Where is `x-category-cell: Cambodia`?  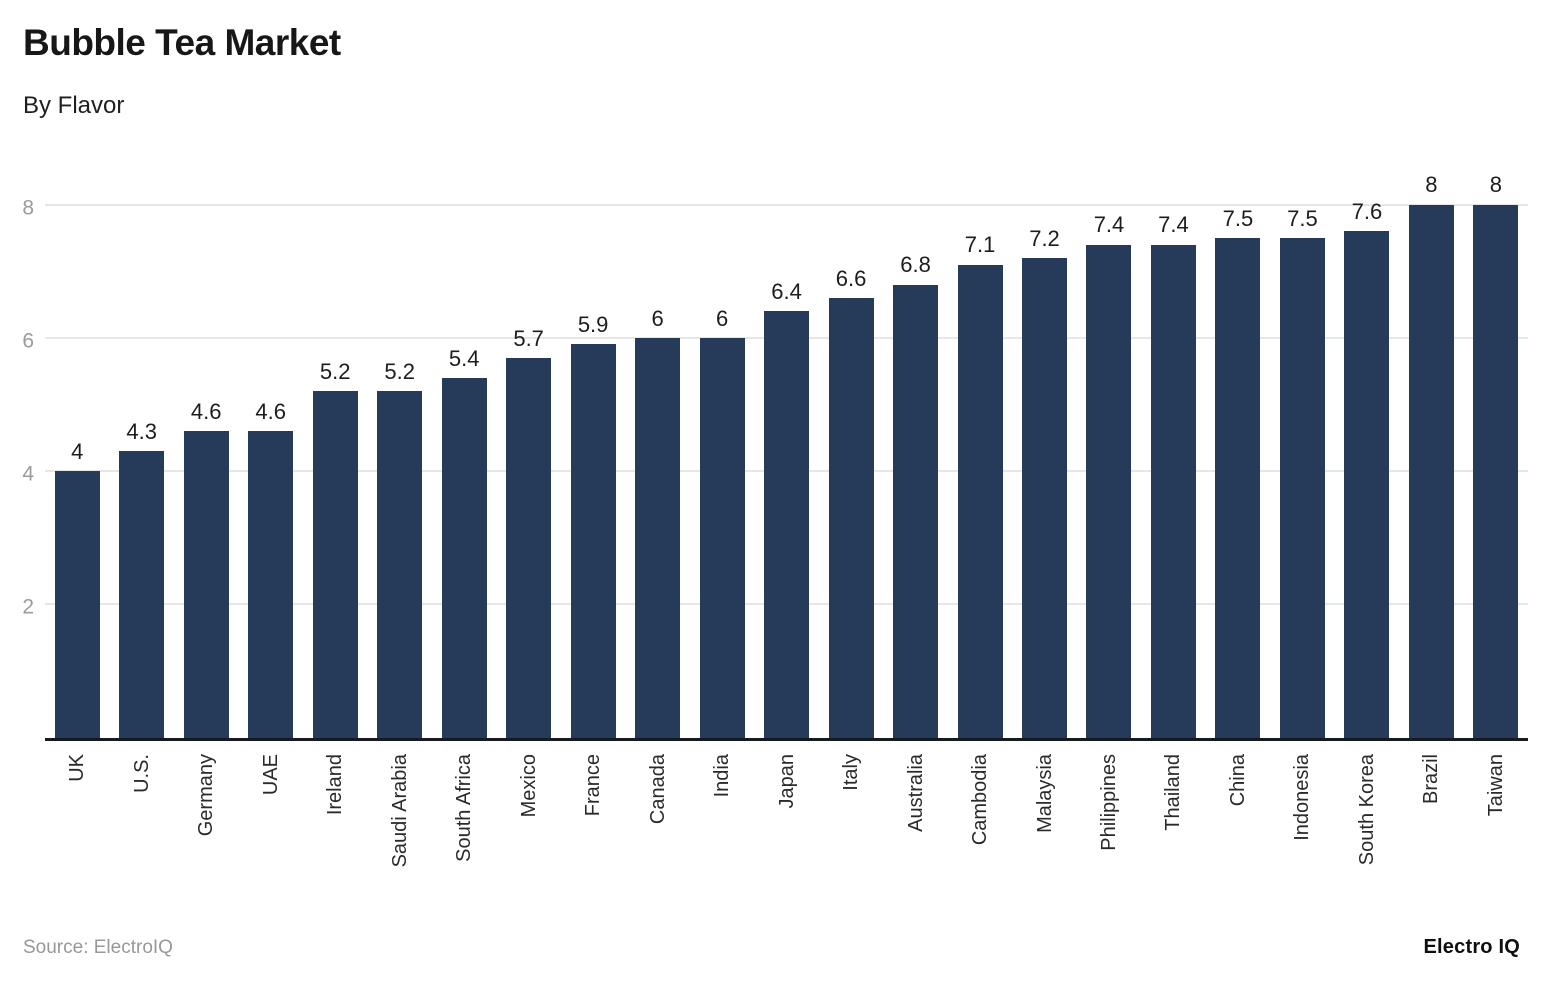
x-category-cell: Cambodia is located at coordinates (980, 830).